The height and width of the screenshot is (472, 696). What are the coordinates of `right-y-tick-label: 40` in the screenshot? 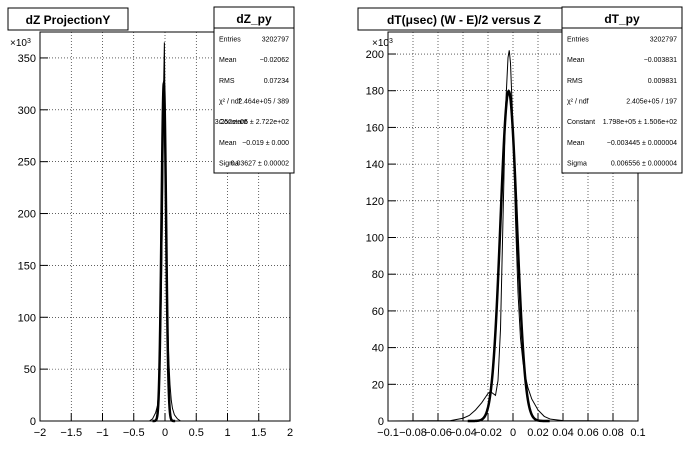 It's located at (378, 349).